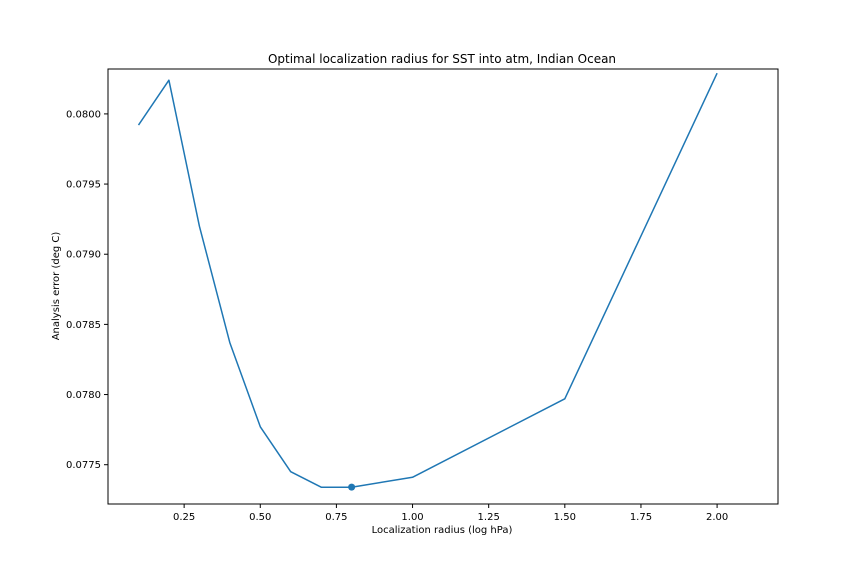  What do you see at coordinates (83, 395) in the screenshot?
I see `y-tick-label: 0.0780` at bounding box center [83, 395].